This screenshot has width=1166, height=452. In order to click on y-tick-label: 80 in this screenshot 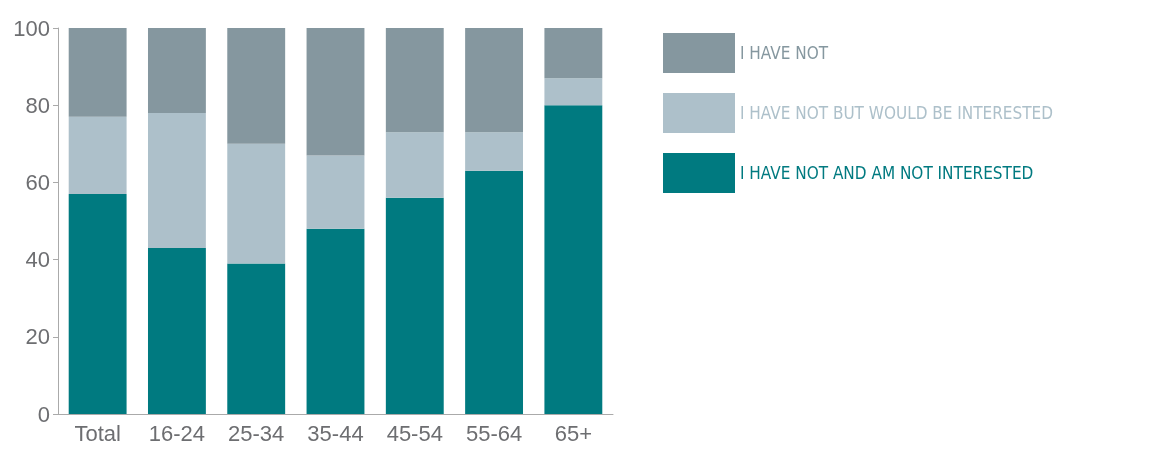, I will do `click(37, 105)`.